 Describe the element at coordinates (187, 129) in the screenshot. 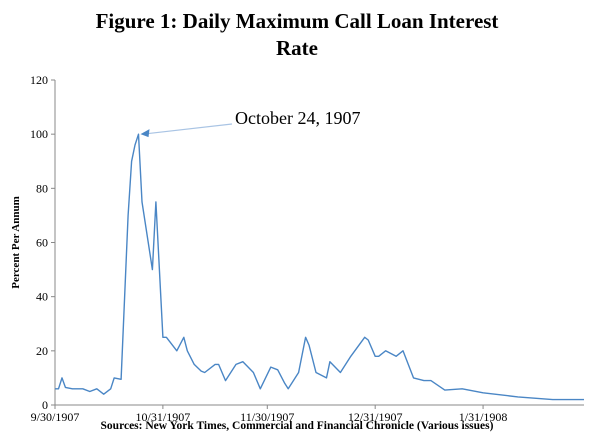

I see `annotation-arrow` at that location.